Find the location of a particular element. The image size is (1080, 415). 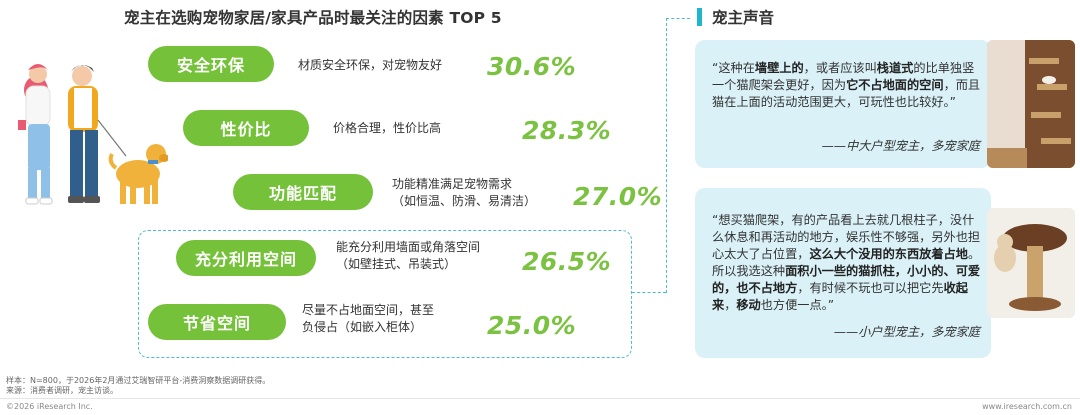

factor-pill: 节省空间 is located at coordinates (217, 322).